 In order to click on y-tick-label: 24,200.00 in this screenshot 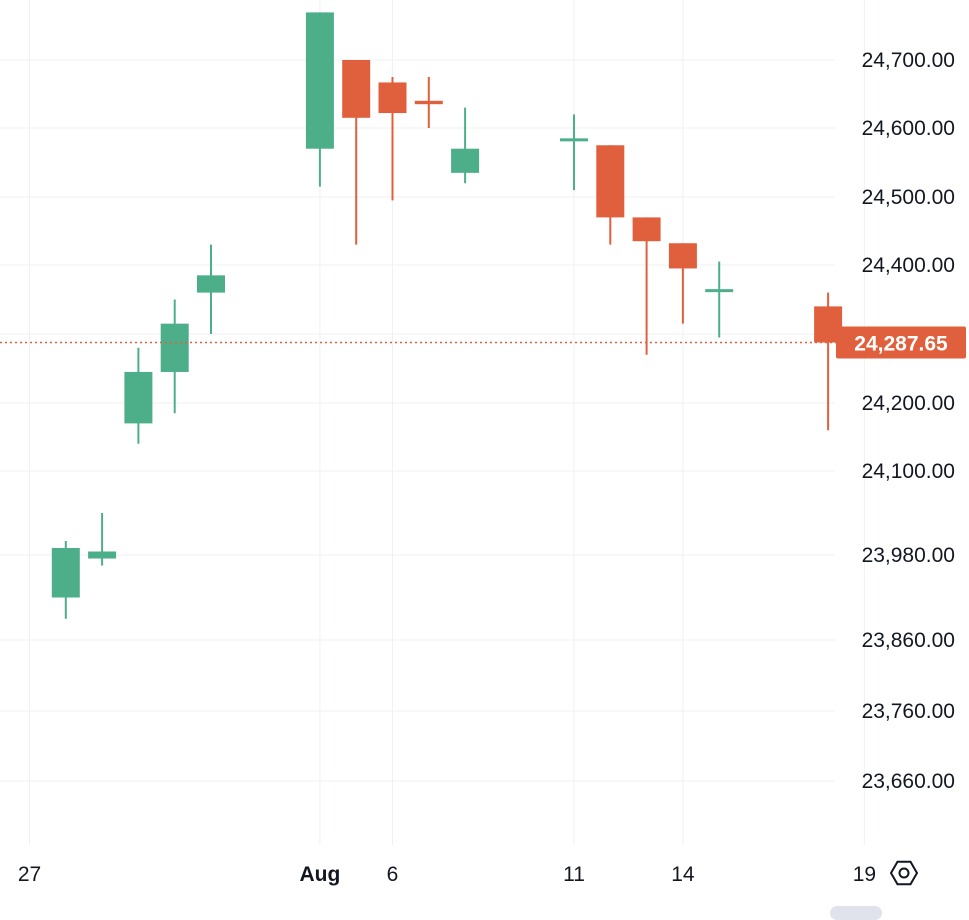, I will do `click(908, 403)`.